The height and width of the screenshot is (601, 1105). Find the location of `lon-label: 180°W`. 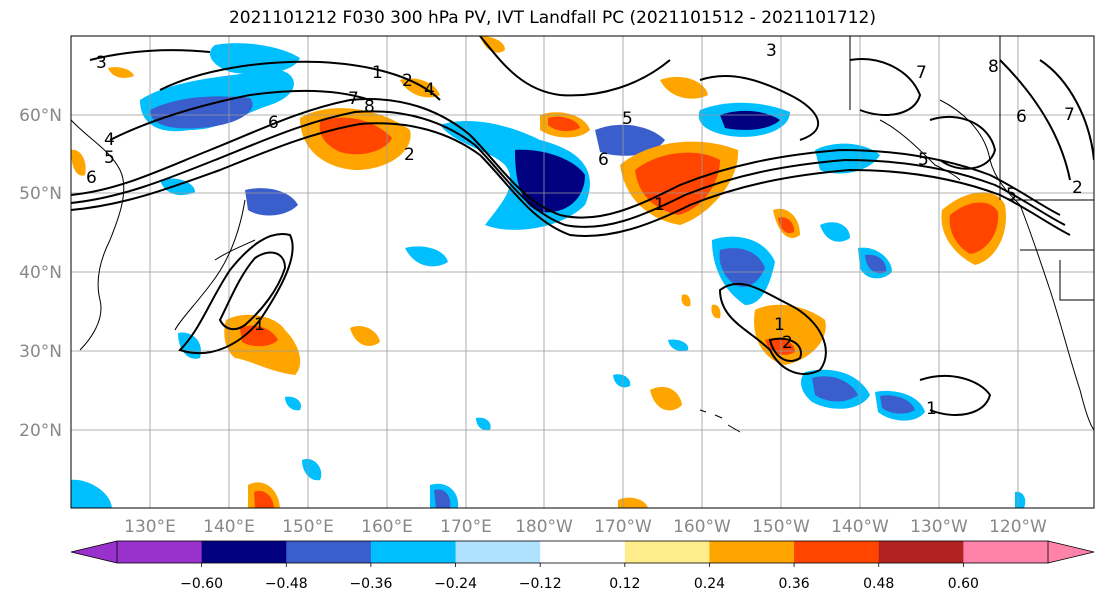

lon-label: 180°W is located at coordinates (544, 527).